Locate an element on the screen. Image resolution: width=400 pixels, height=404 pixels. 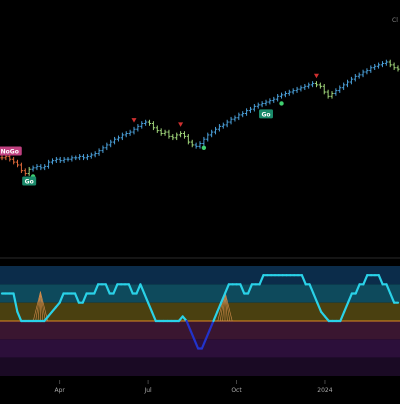
x-tick-label: Jul is located at coordinates (147, 390).